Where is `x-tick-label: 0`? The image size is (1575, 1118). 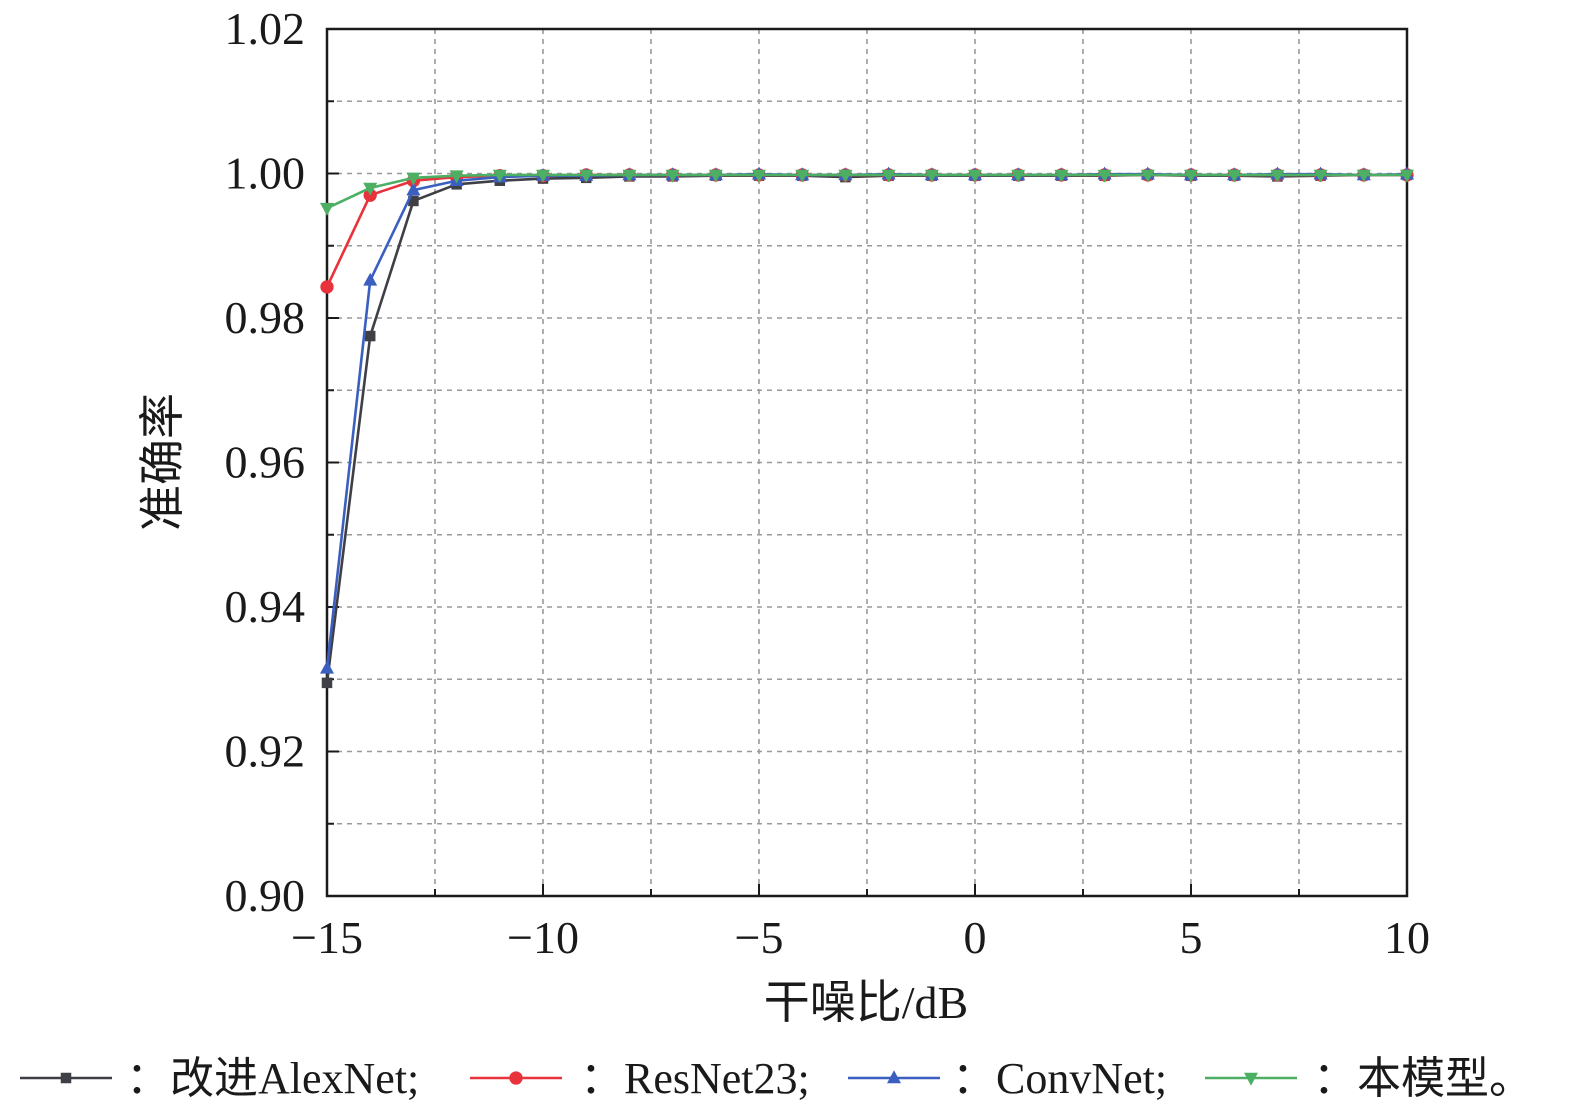
x-tick-label: 0 is located at coordinates (975, 937).